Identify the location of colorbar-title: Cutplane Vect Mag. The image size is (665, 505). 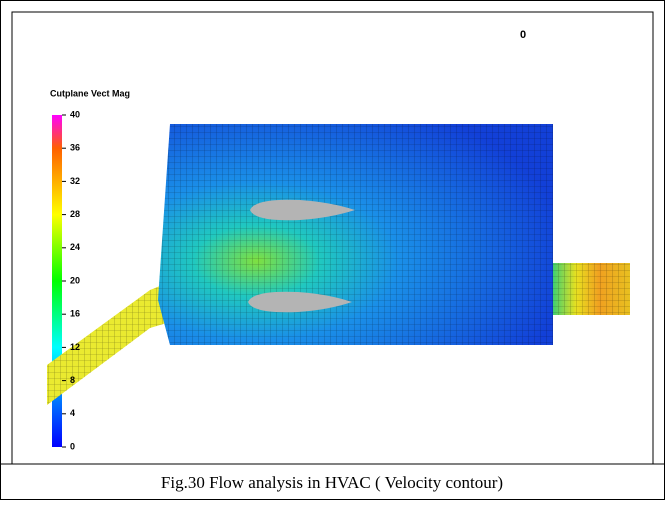
(90, 93).